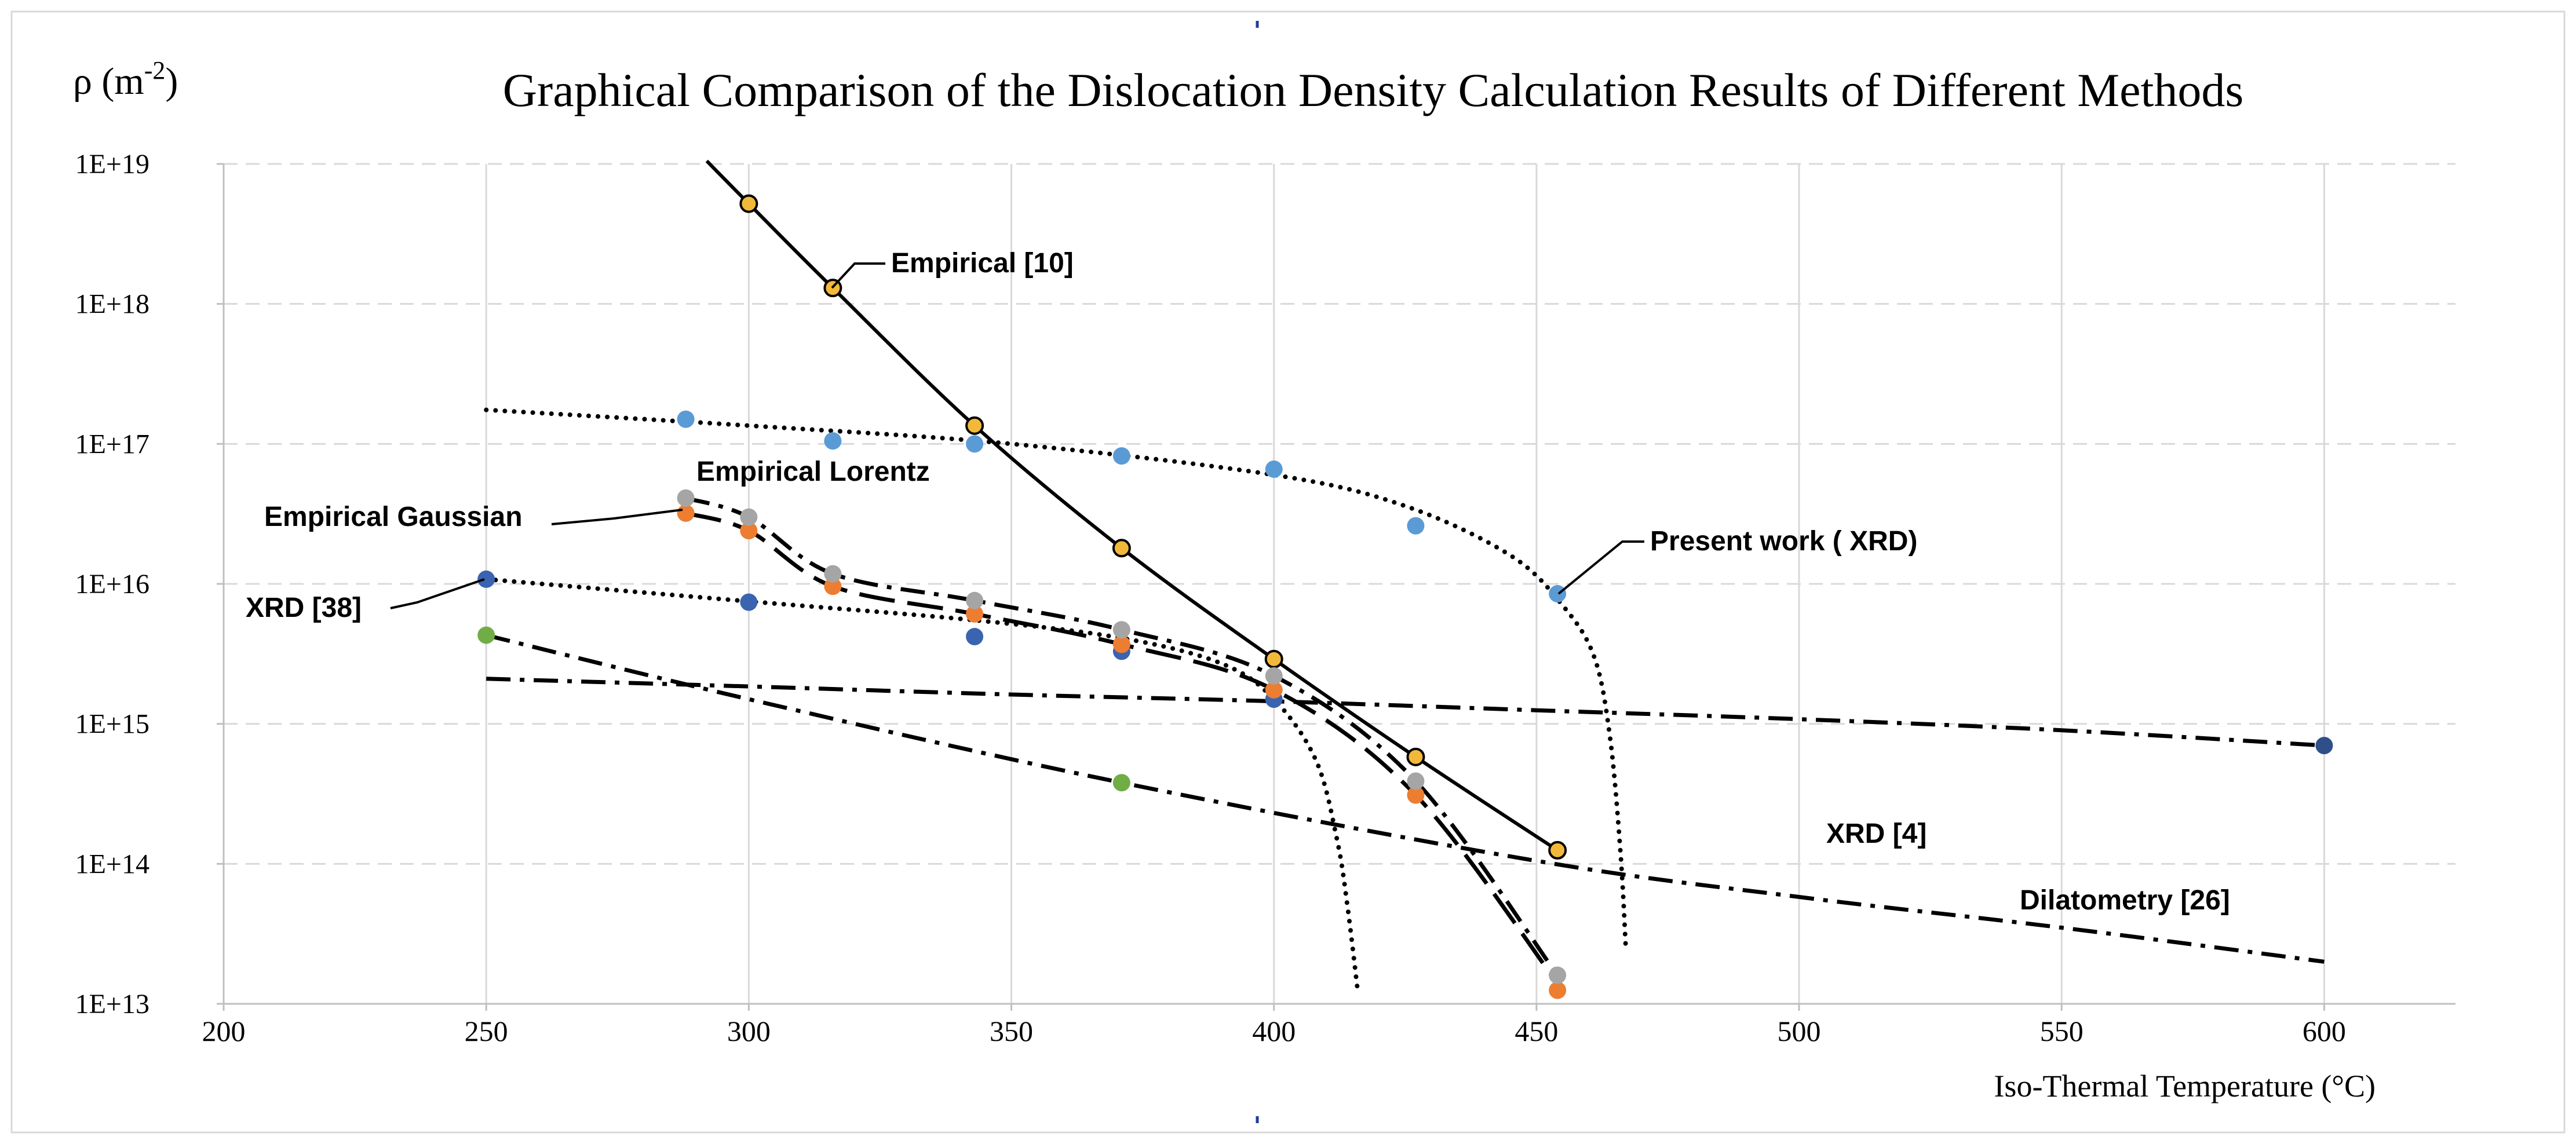 The height and width of the screenshot is (1144, 2576). I want to click on series-annotation-label: XRD [38], so click(304, 608).